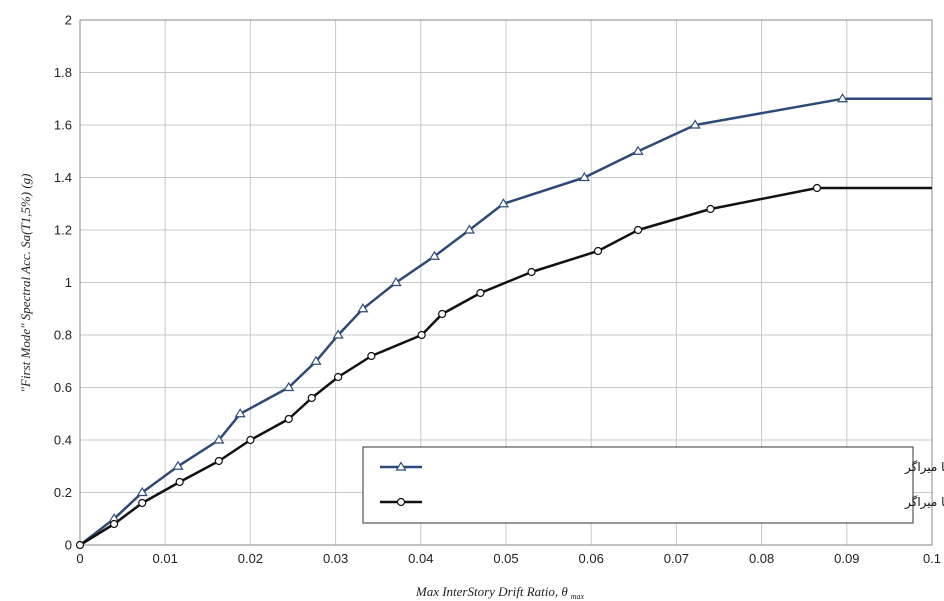 Image resolution: width=944 pixels, height=601 pixels. I want to click on y-tick-label: 1.8, so click(63, 72).